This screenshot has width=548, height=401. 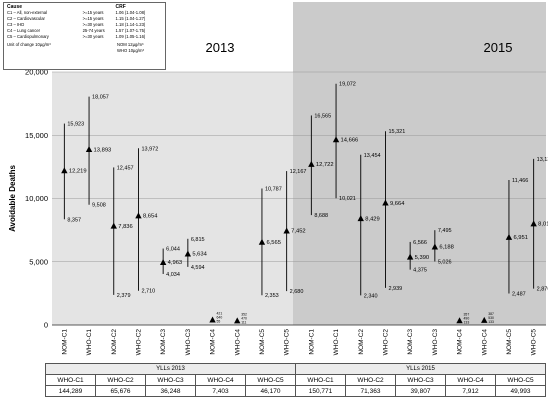 I want to click on legend-header: Cause CRF, so click(x=84, y=7).